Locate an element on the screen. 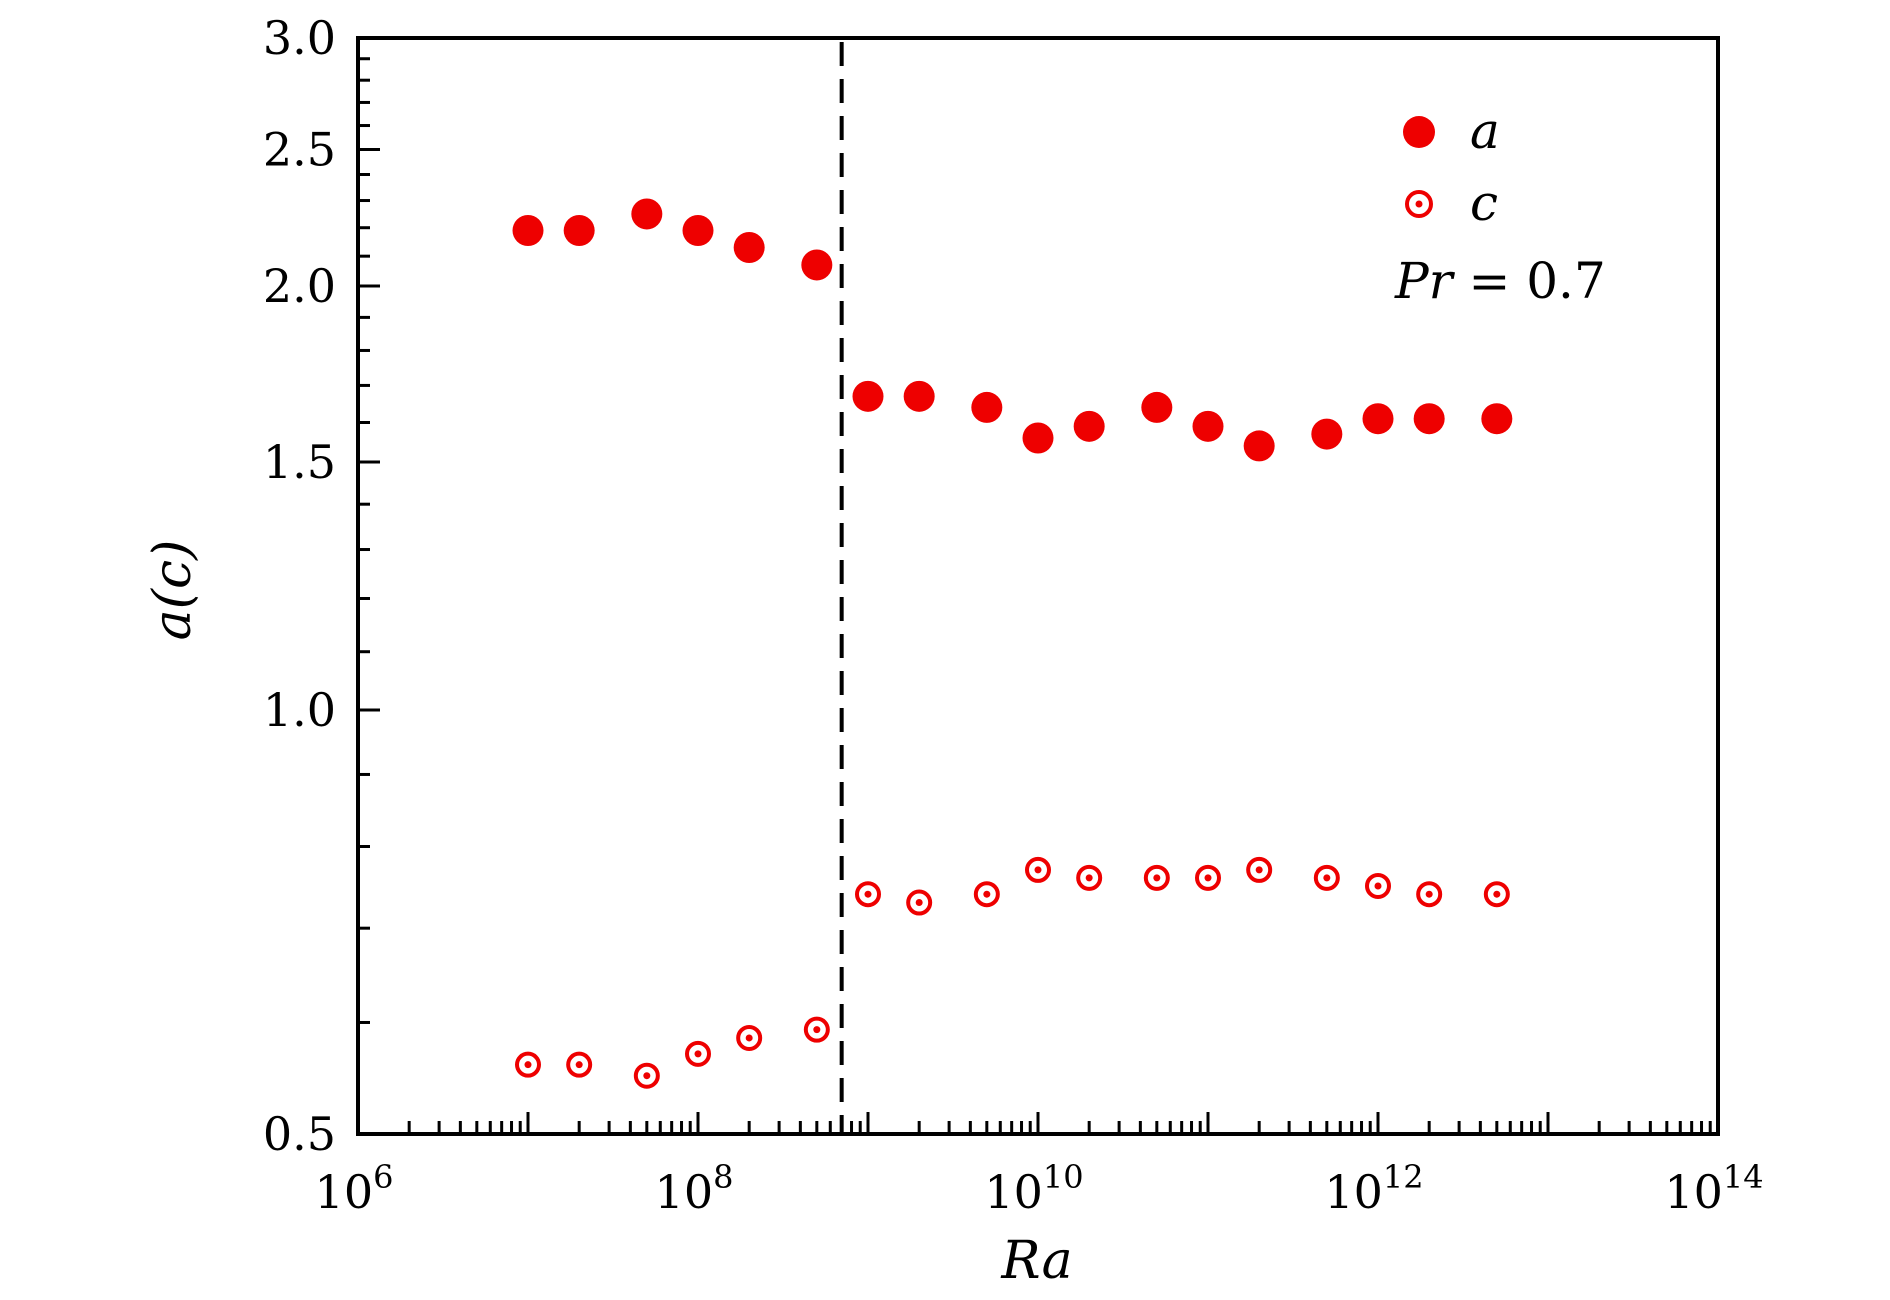 This screenshot has height=1300, width=1890. y-tick-label: 1.5 is located at coordinates (299, 462).